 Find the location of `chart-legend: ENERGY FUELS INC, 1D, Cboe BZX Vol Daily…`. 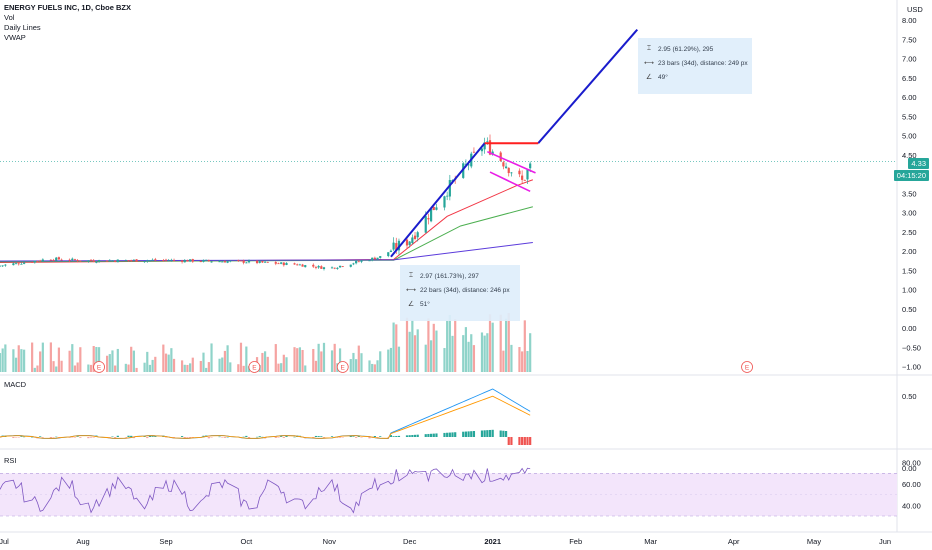

chart-legend: ENERGY FUELS INC, 1D, Cboe BZX Vol Daily… is located at coordinates (67, 23).